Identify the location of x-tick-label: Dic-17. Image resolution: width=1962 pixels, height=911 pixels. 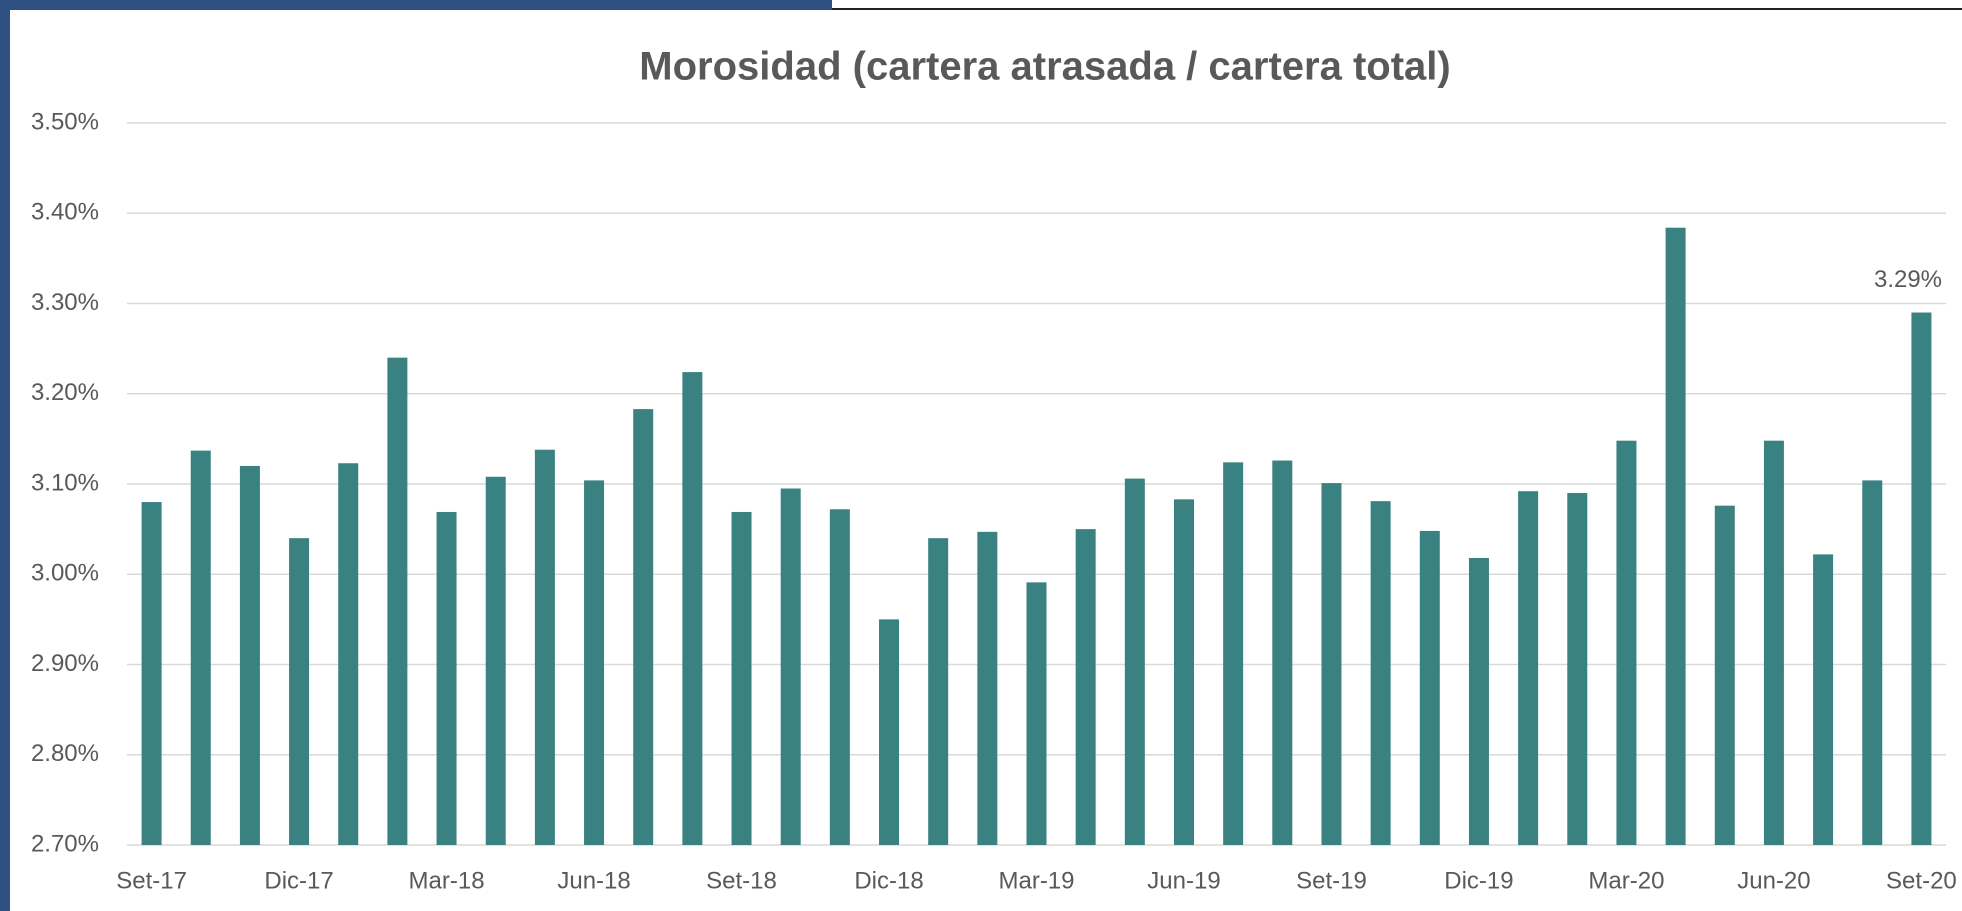
(298, 880).